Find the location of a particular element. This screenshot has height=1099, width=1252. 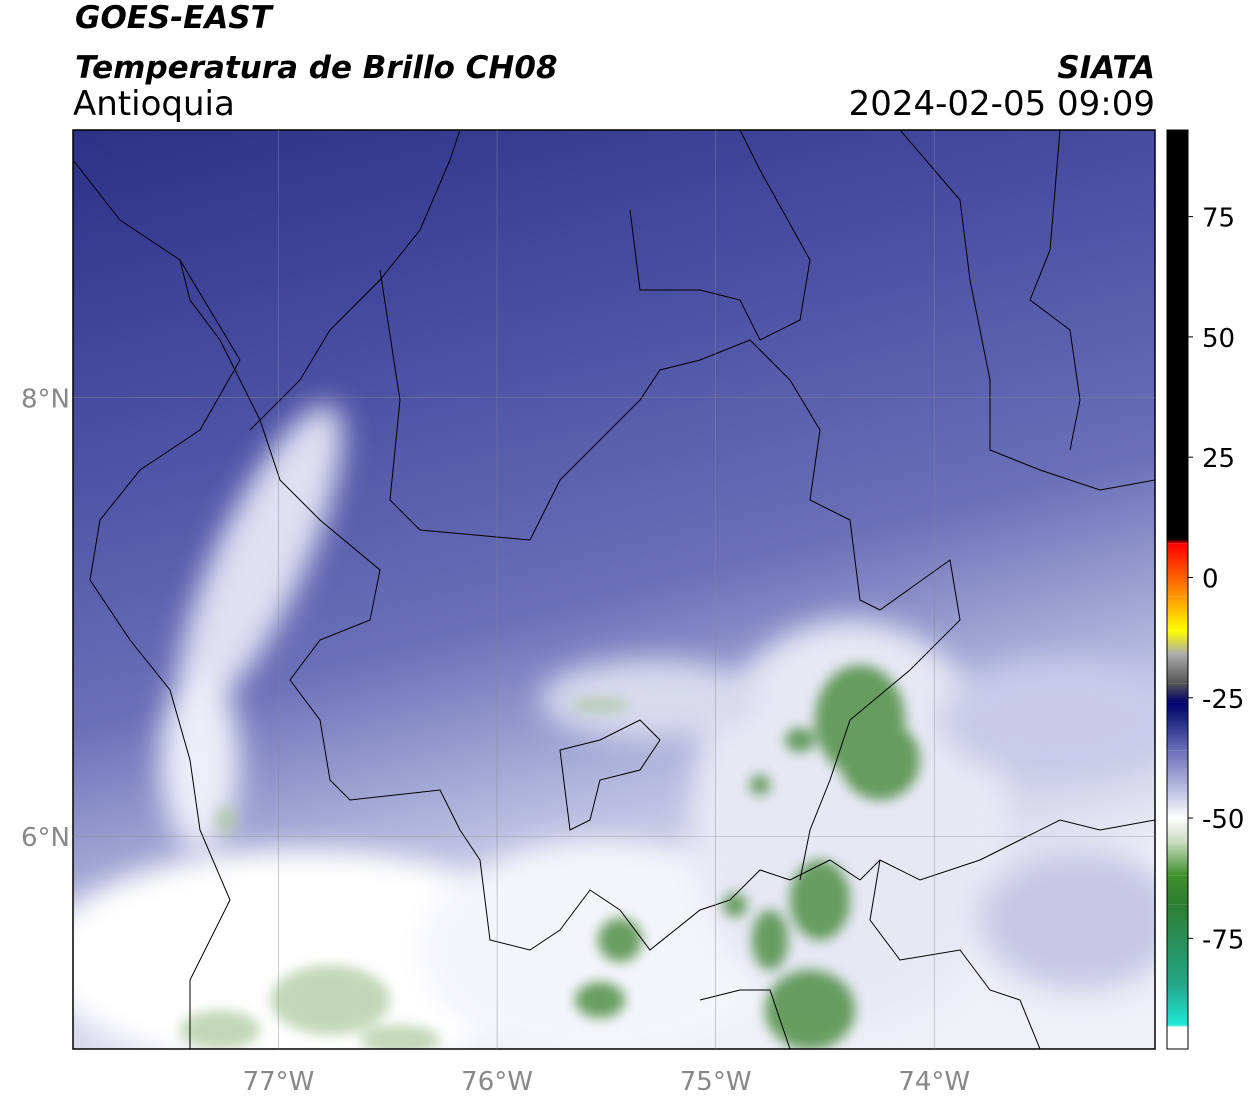

x-tick-label: 74°W is located at coordinates (934, 1082).